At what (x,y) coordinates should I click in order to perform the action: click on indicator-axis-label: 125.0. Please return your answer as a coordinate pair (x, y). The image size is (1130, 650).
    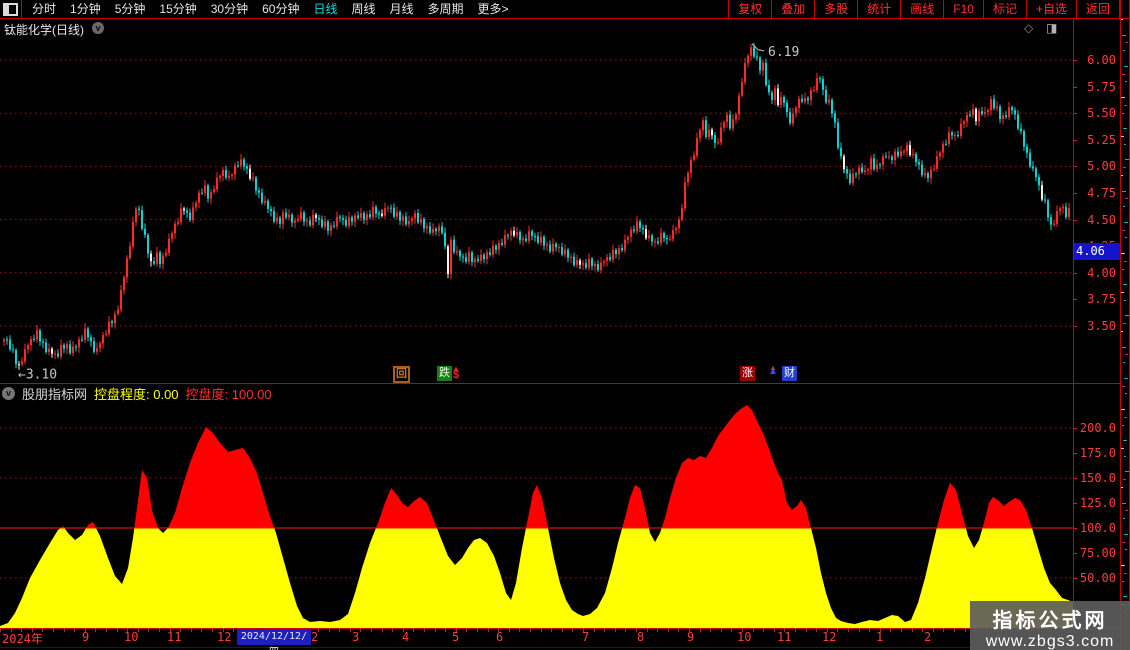
    Looking at the image, I should click on (1097, 503).